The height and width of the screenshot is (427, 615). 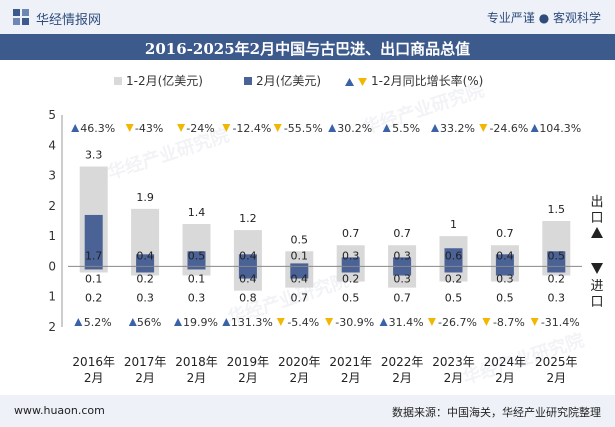 I want to click on x-tick-label: 2017年 2月, so click(x=145, y=370).